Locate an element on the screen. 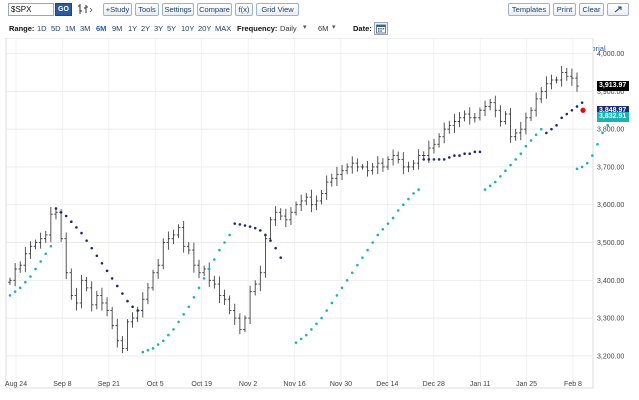 The image size is (639, 400). y-tick-label: 3,800.00 is located at coordinates (610, 130).